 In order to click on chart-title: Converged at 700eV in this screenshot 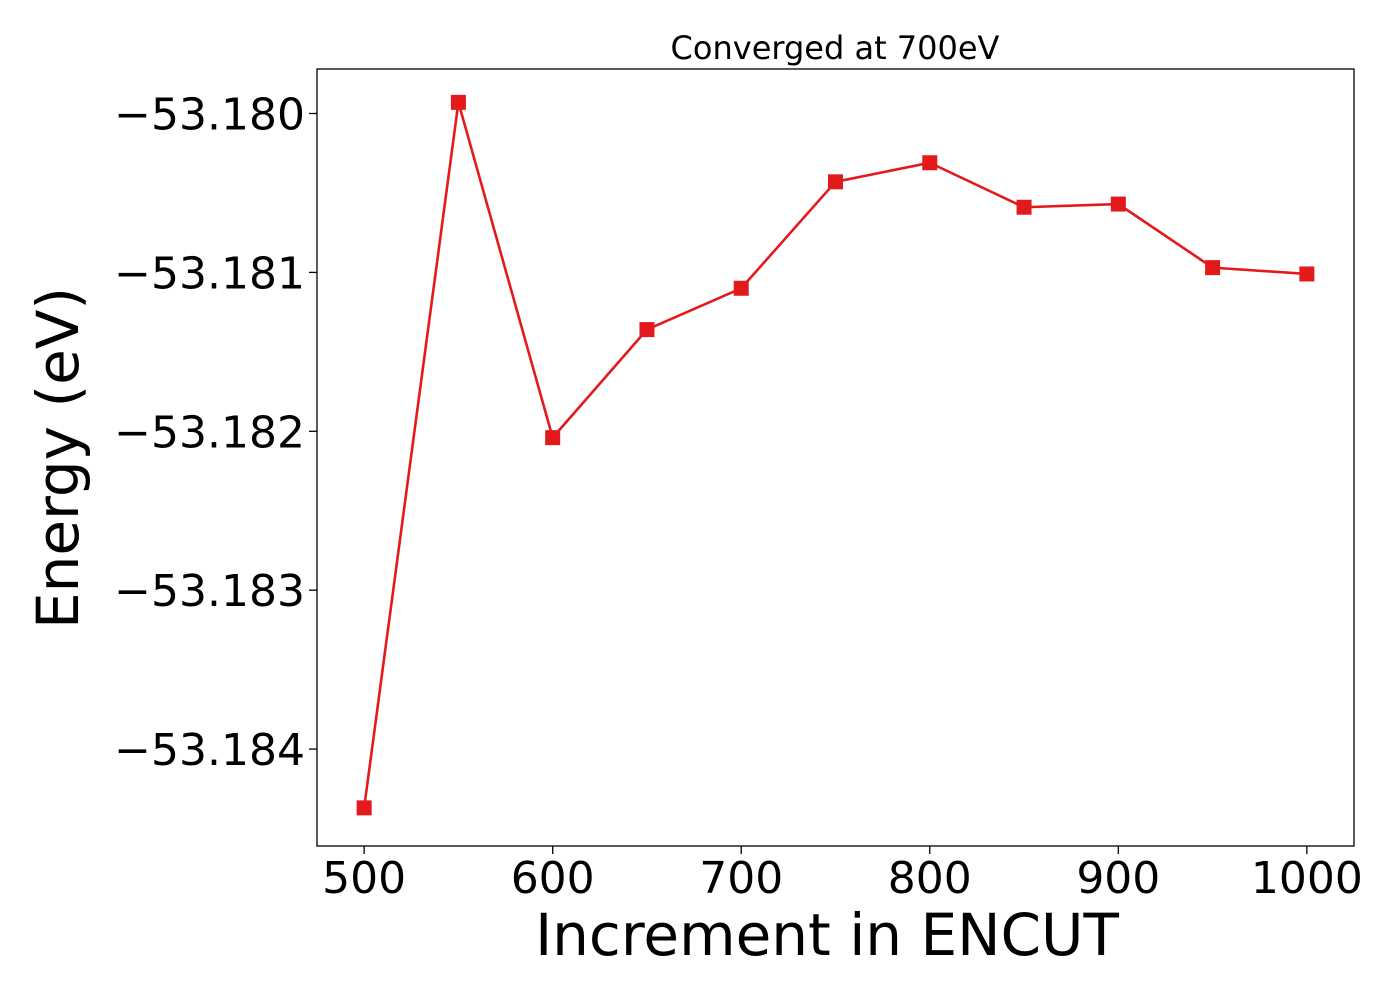, I will do `click(835, 48)`.